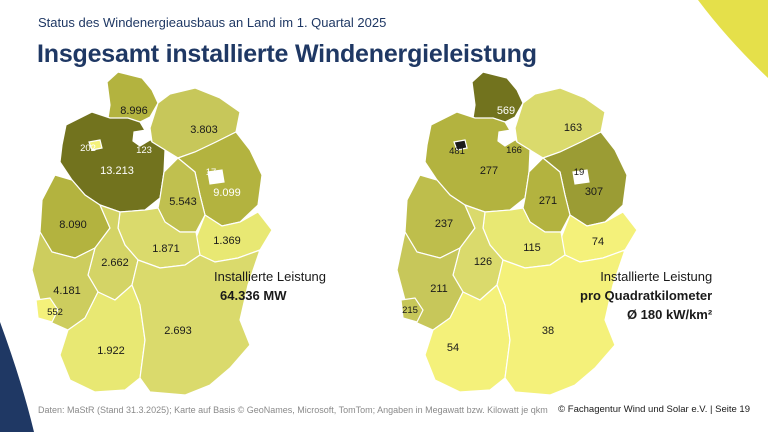 This screenshot has width=768, height=432. I want to click on right-info-sublabel: pro Quadratkilometer, so click(646, 295).